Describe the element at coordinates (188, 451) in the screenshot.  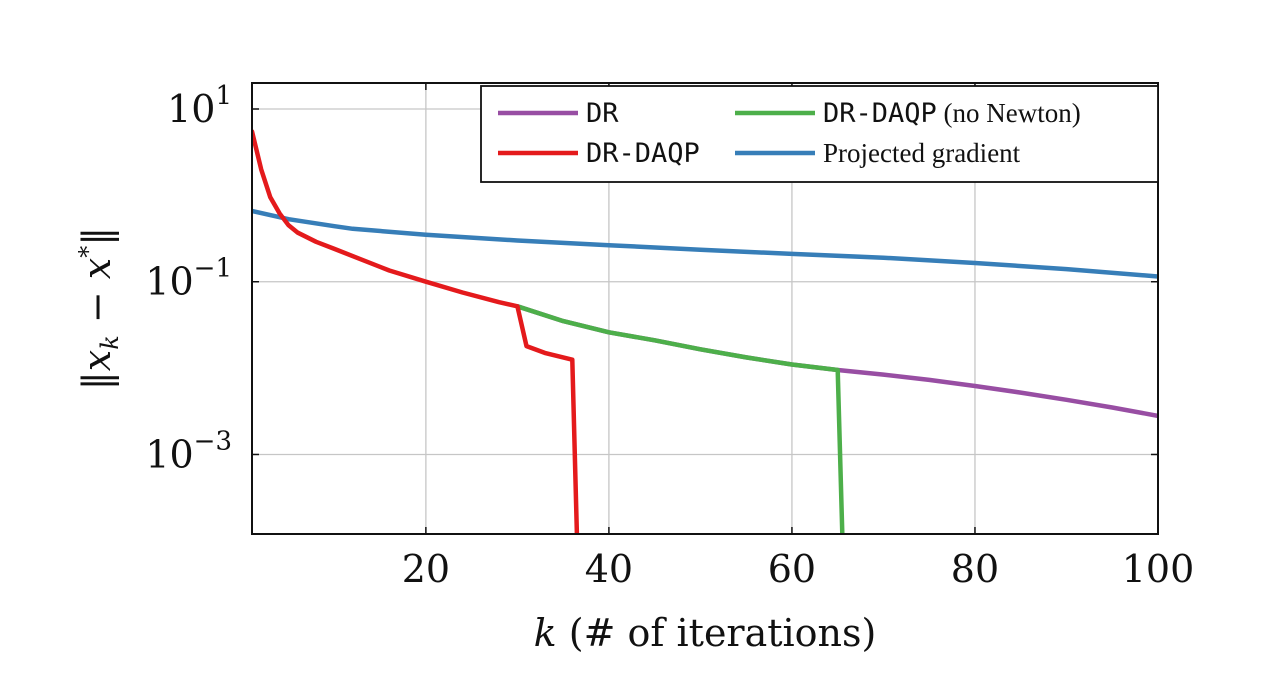
I see `y-tick-label-2: 10⁻³` at that location.